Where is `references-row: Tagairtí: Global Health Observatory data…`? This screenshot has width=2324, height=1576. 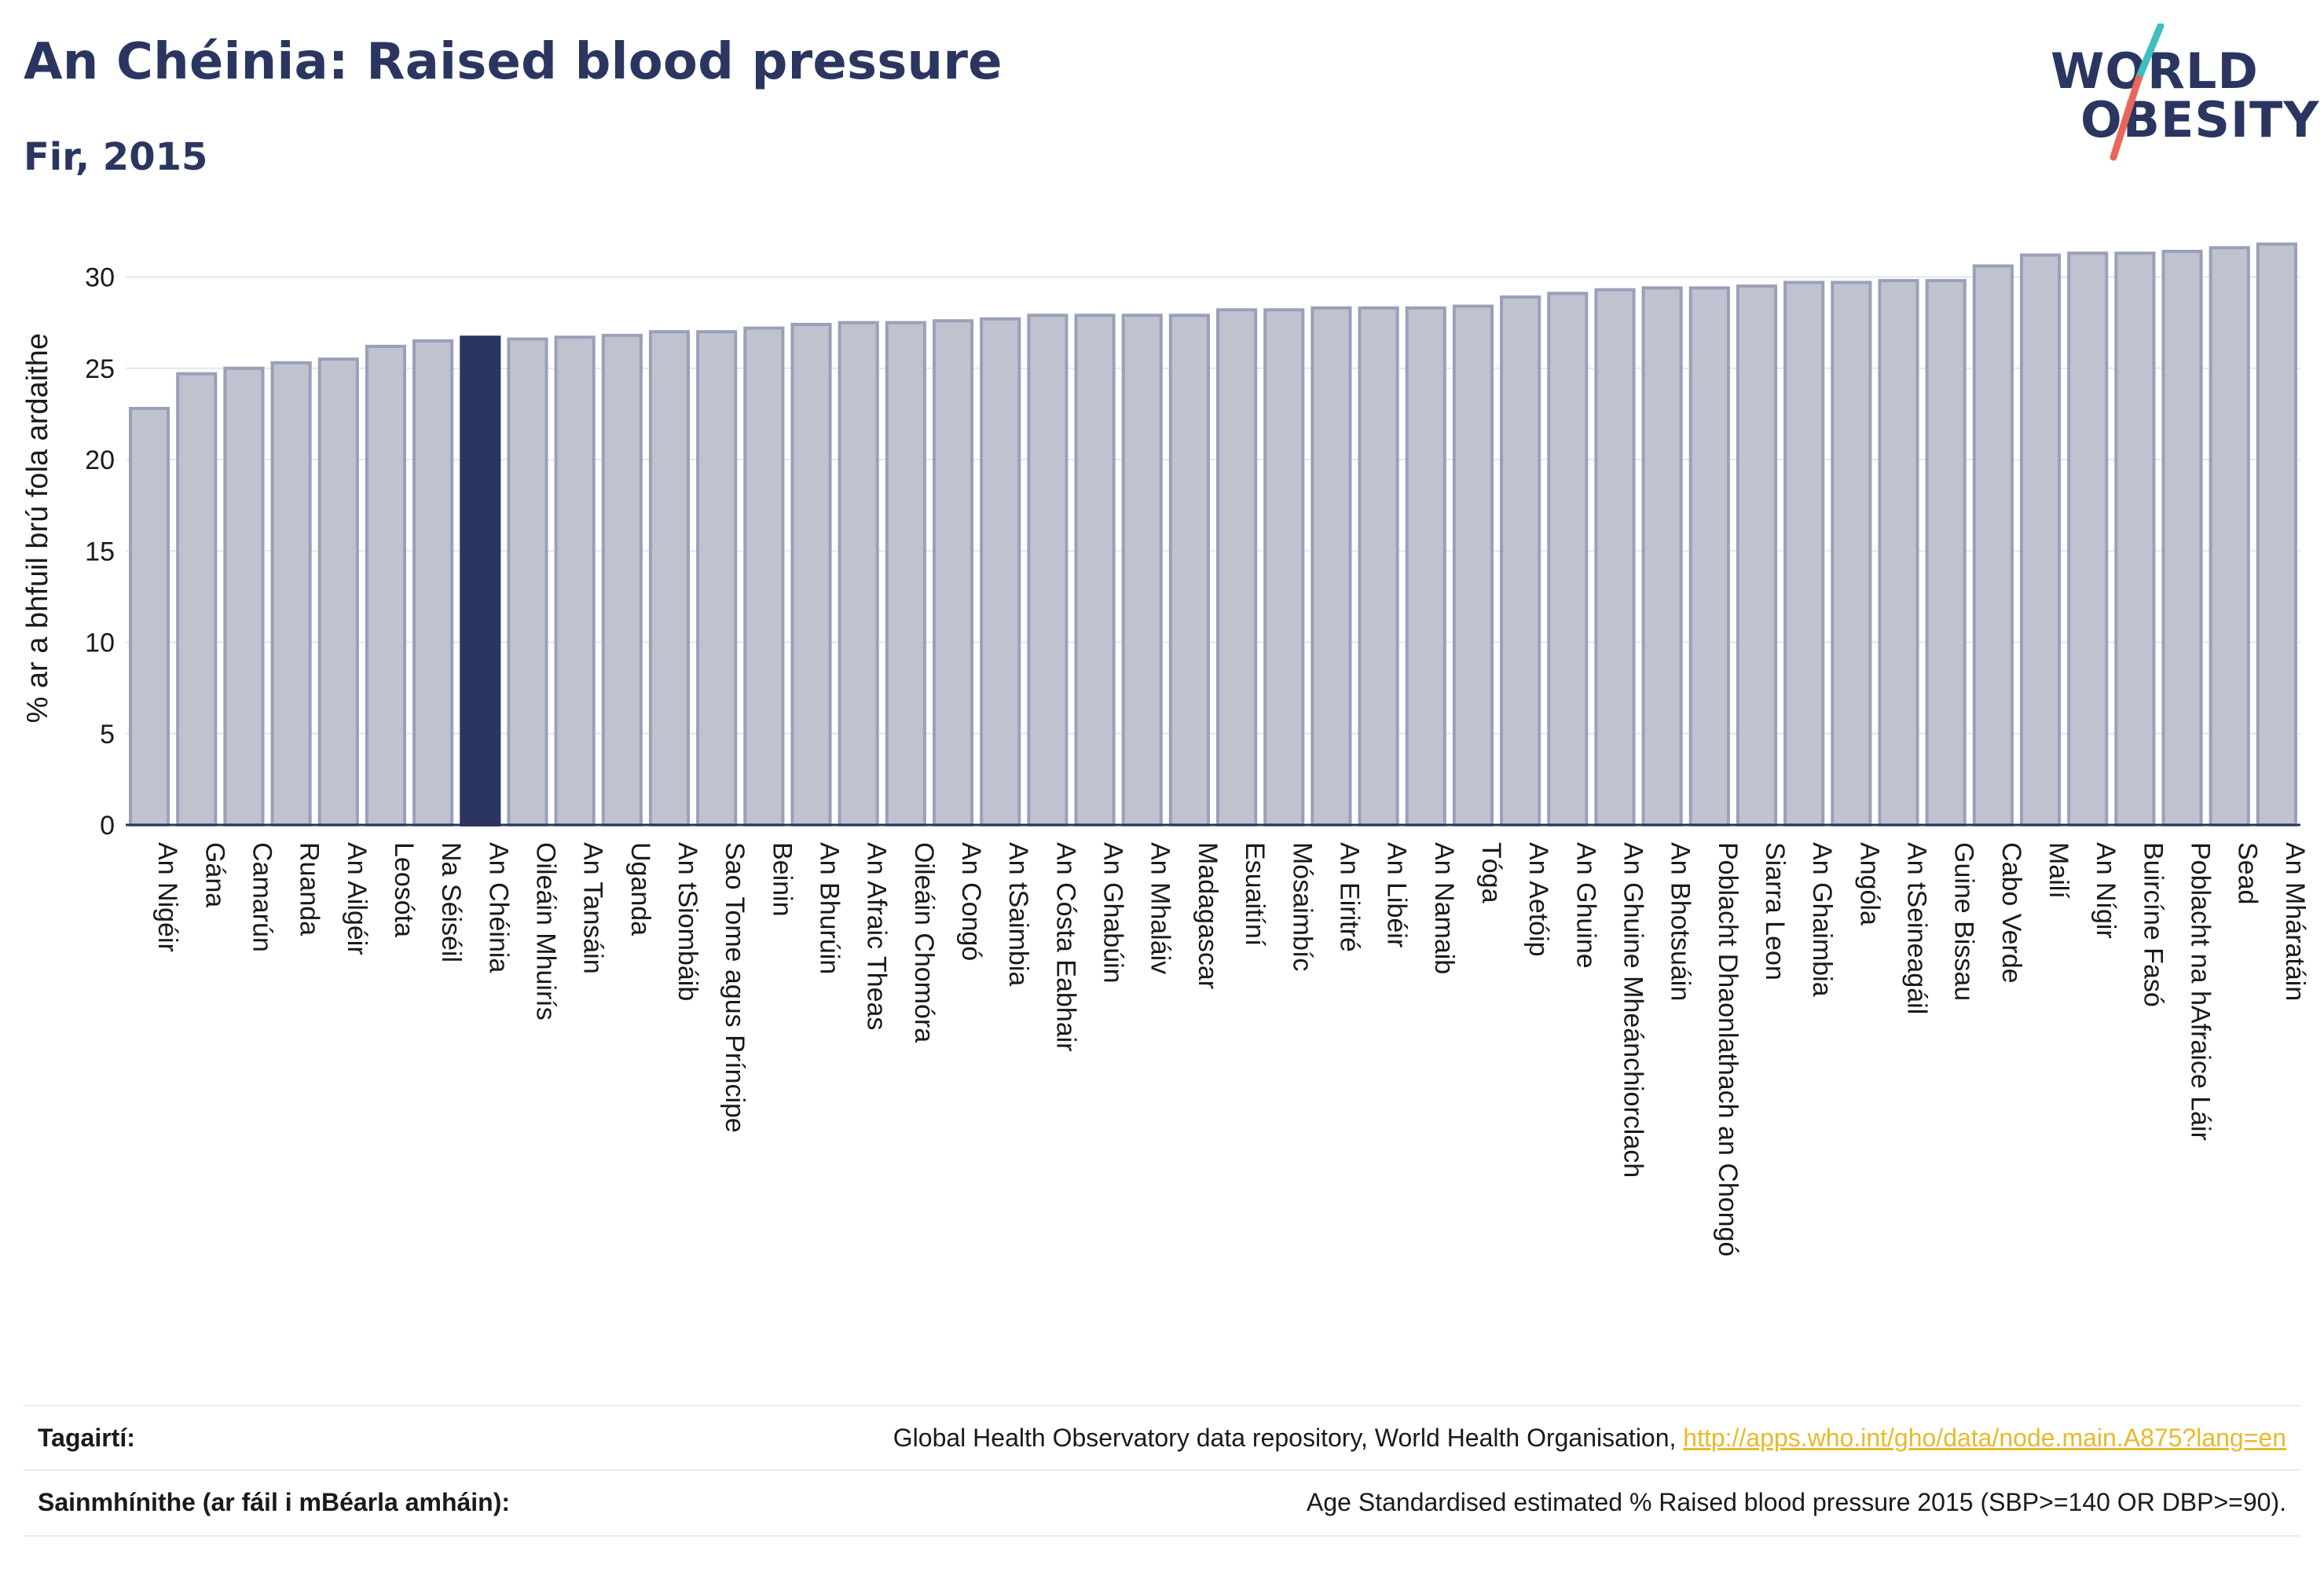
references-row: Tagairtí: Global Health Observatory data… is located at coordinates (1162, 1438).